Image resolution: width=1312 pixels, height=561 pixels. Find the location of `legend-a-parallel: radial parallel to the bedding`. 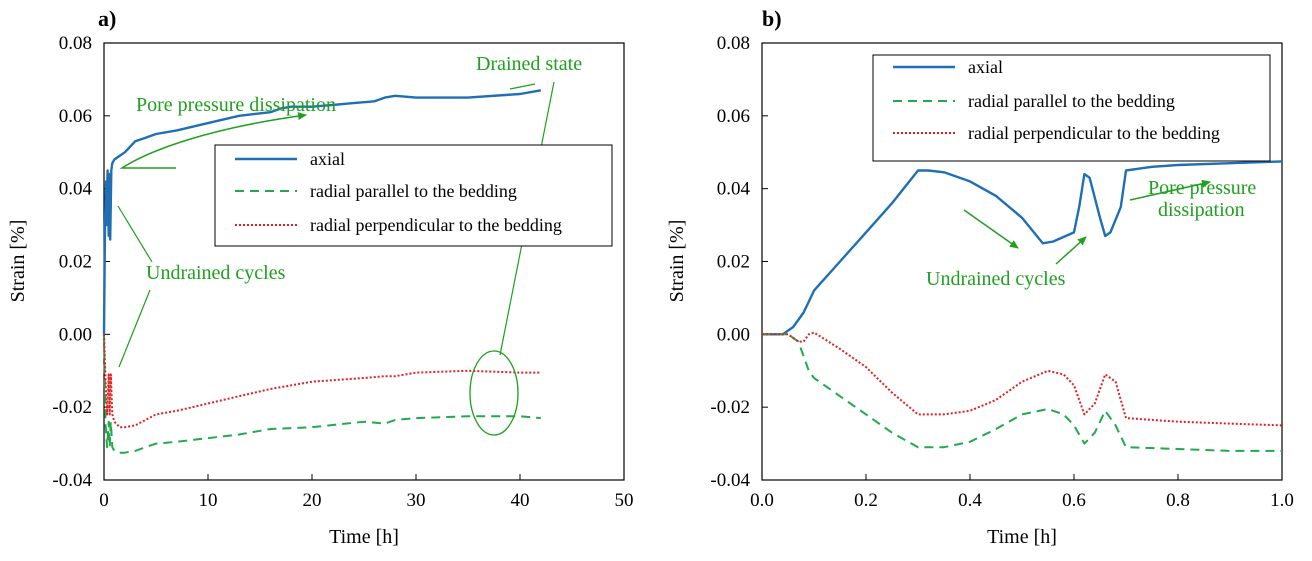

legend-a-parallel: radial parallel to the bedding is located at coordinates (413, 191).